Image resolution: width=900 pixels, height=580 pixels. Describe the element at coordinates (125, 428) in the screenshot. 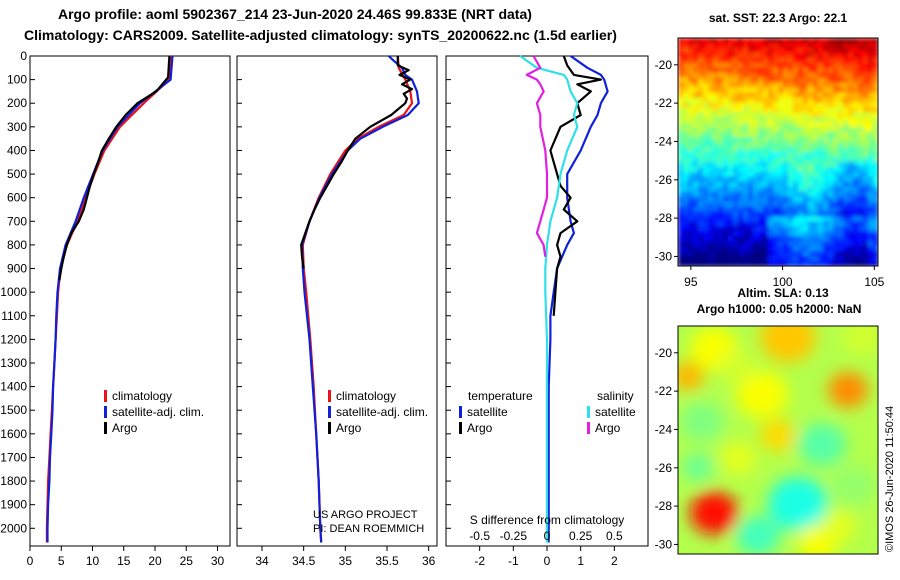

I see `temperature-profile-legend-label: Argo` at that location.